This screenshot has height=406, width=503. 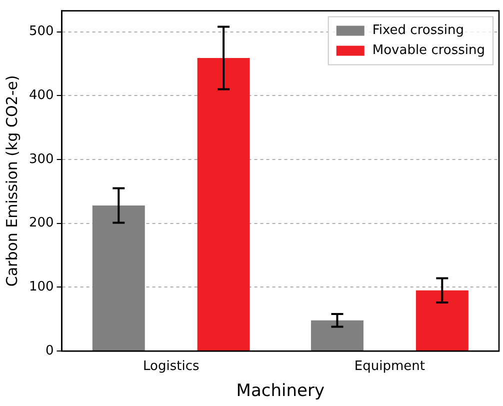 I want to click on y-tick-label: 300, so click(x=41, y=159).